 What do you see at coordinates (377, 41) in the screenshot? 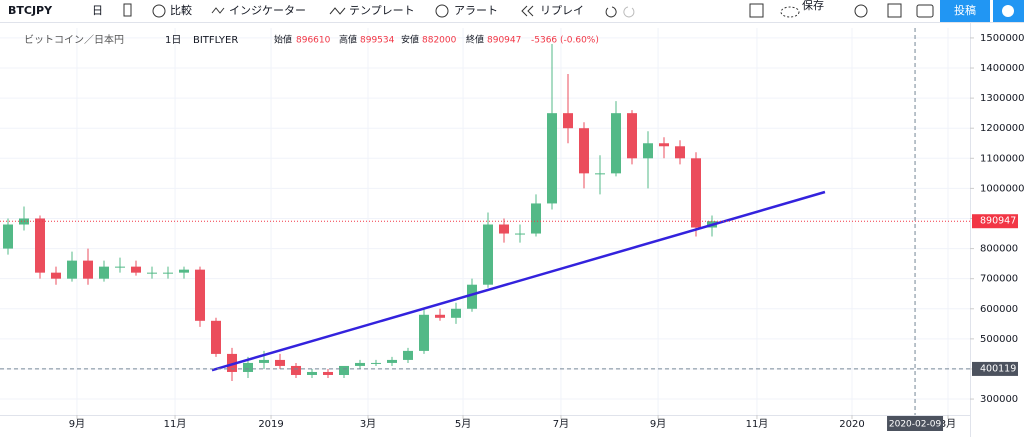
I see `ohlc-value: 899534` at bounding box center [377, 41].